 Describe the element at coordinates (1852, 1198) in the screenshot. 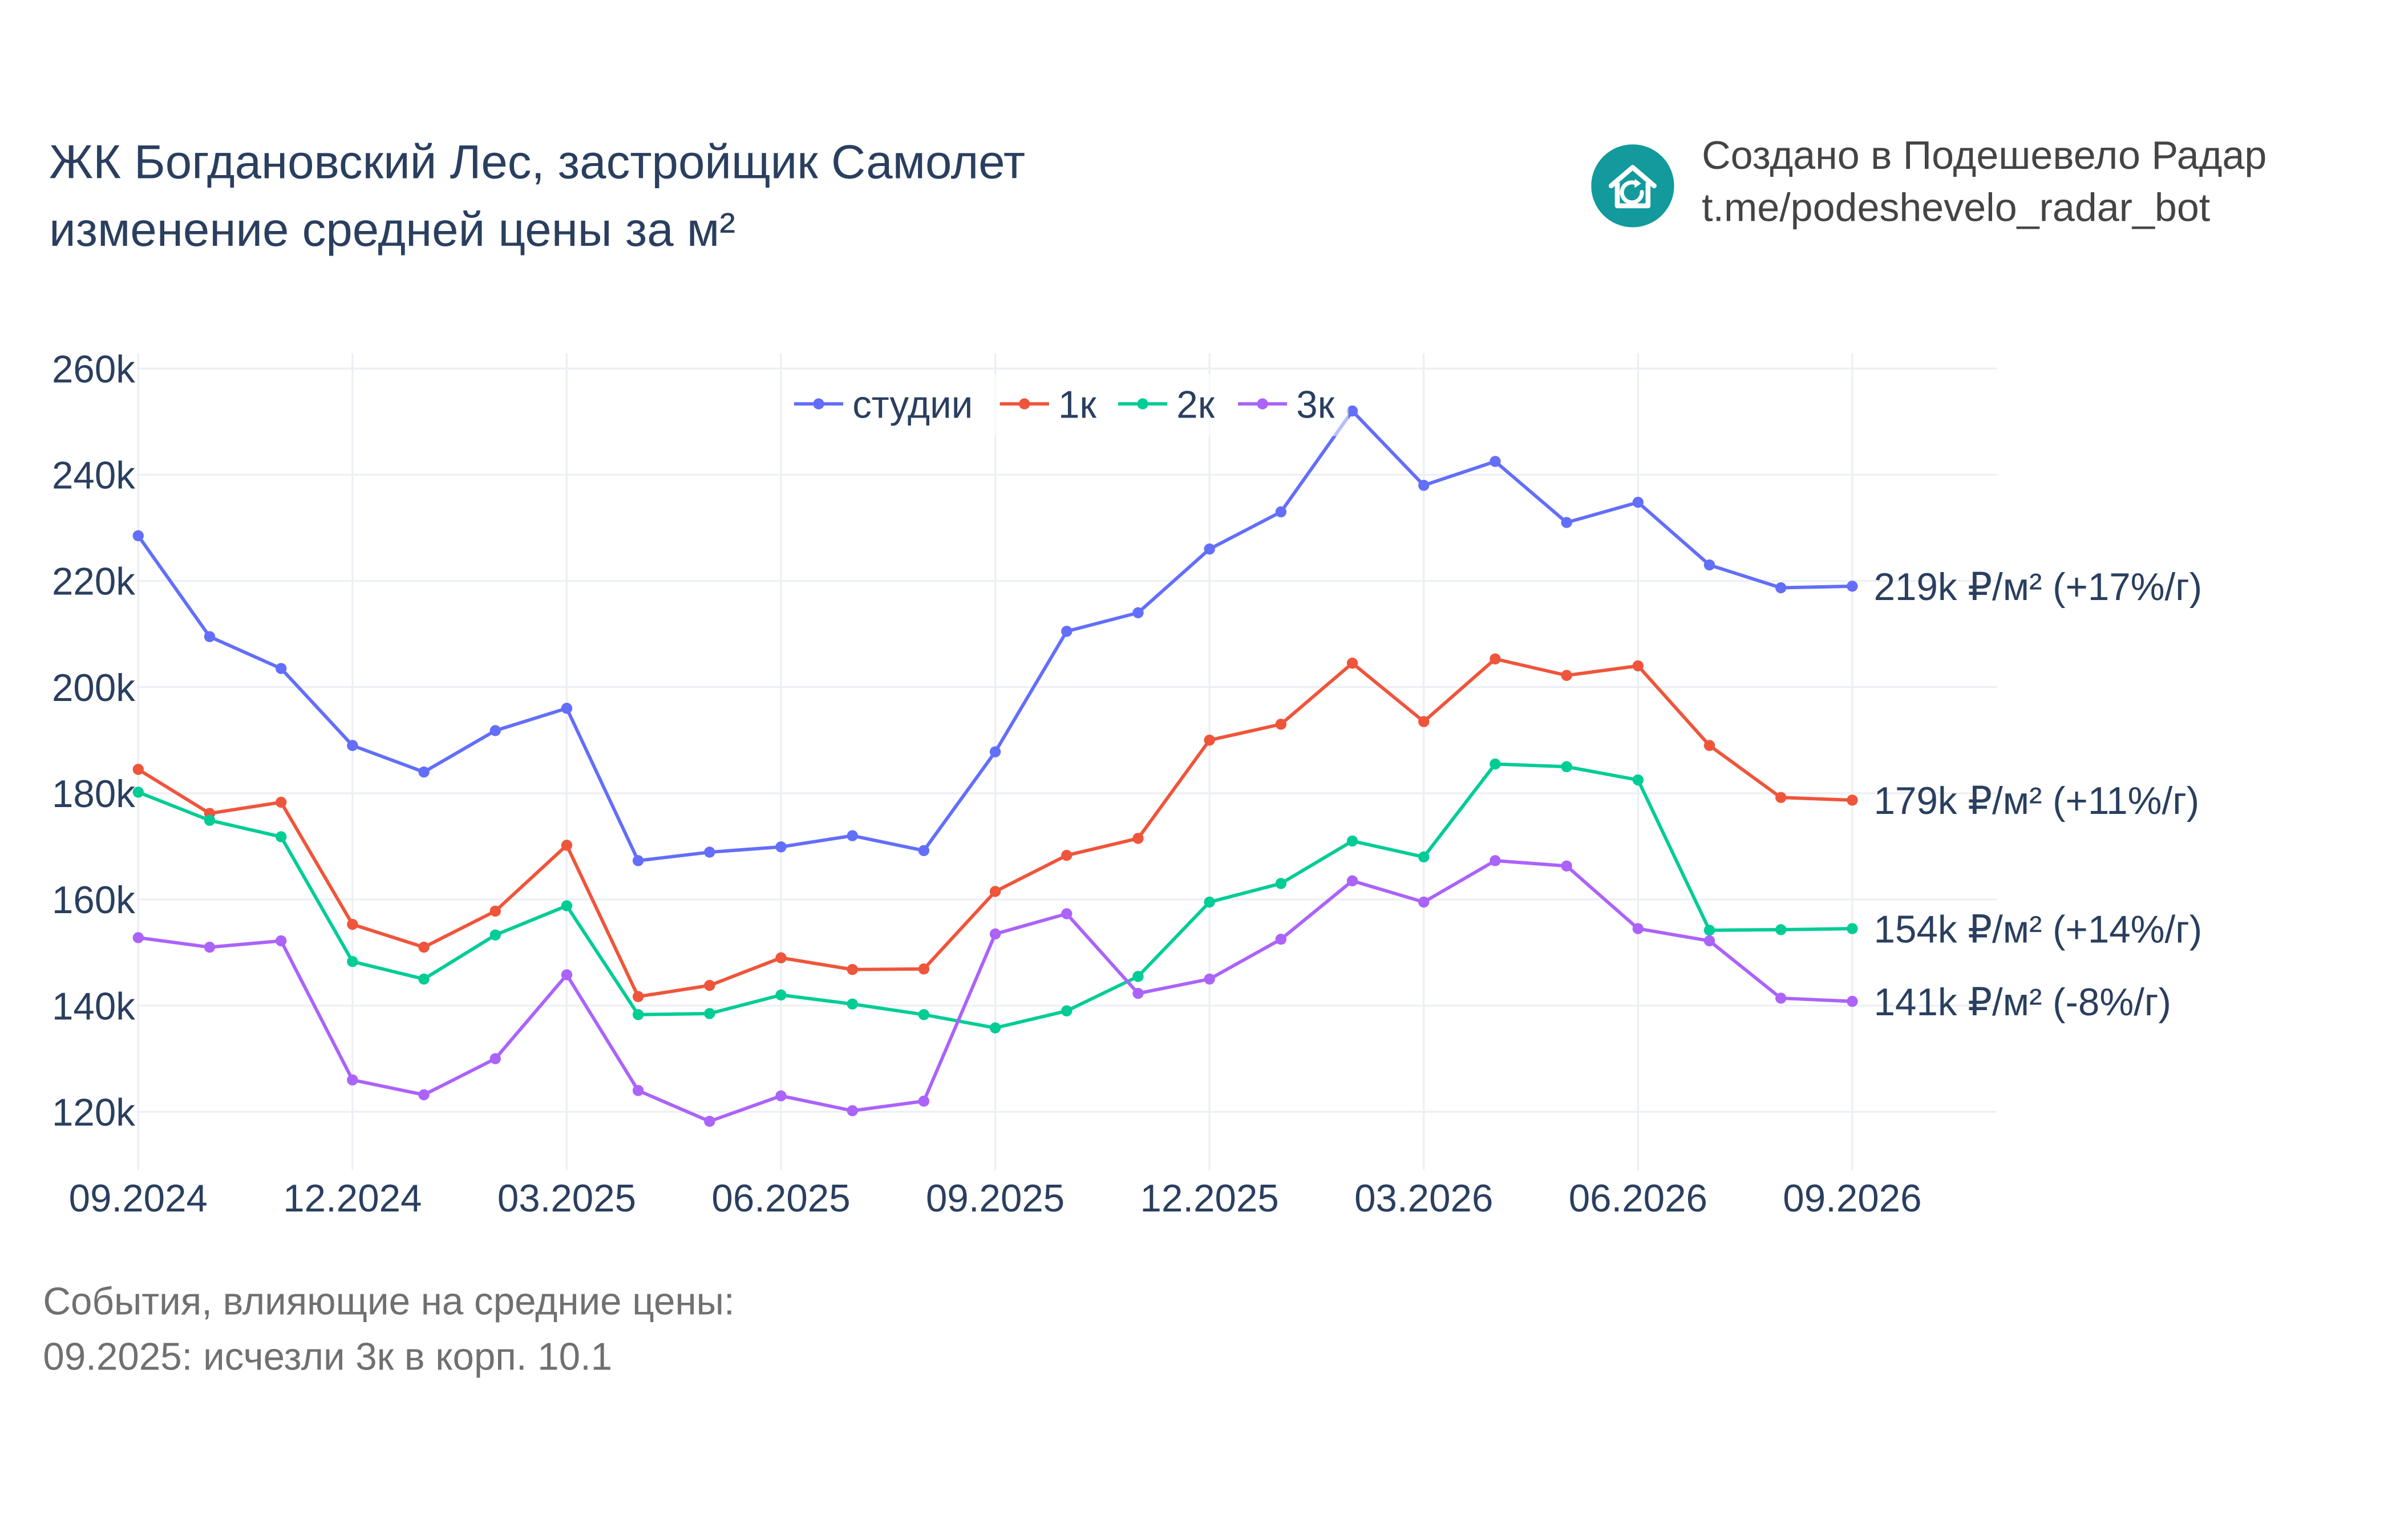

I see `x-tick-label: 09.2026` at that location.